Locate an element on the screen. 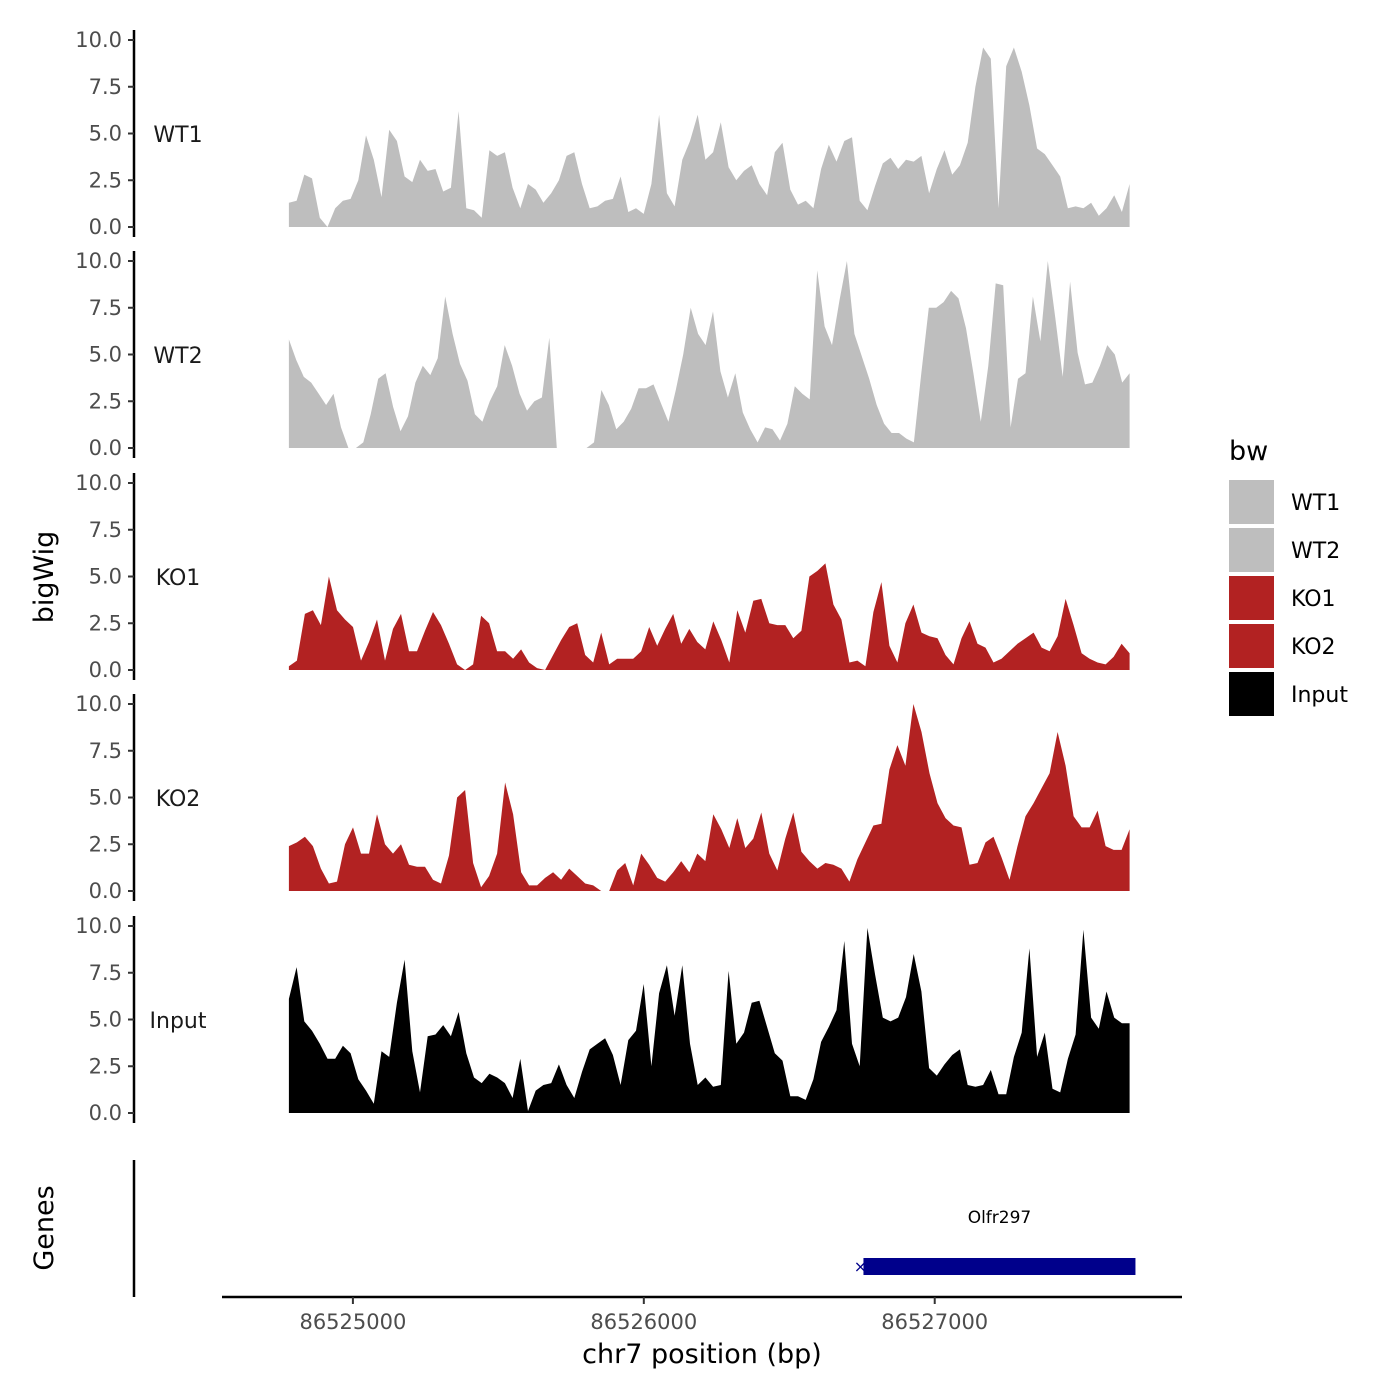 The image size is (1400, 1400). x-tick-label: 86525000 is located at coordinates (352, 1322).